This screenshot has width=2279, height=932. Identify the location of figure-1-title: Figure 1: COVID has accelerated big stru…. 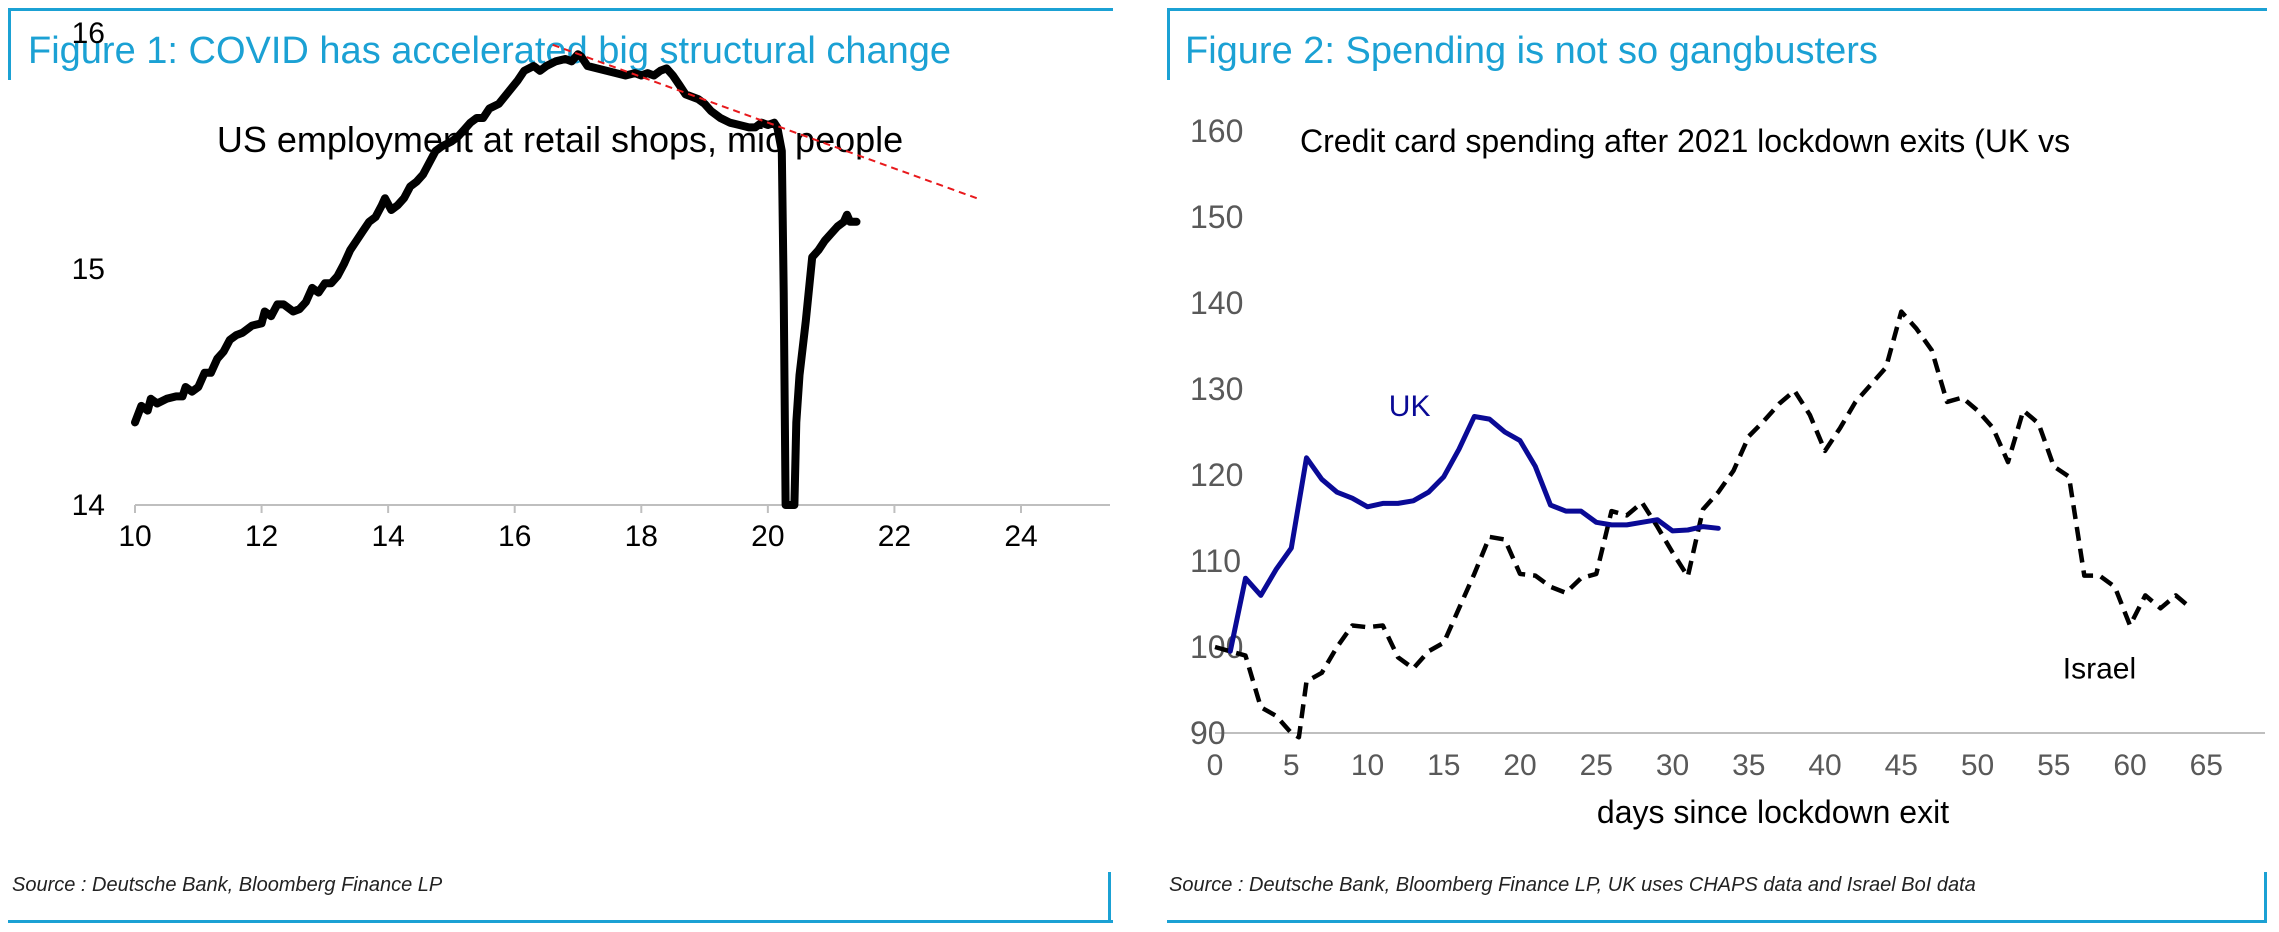
(490, 51).